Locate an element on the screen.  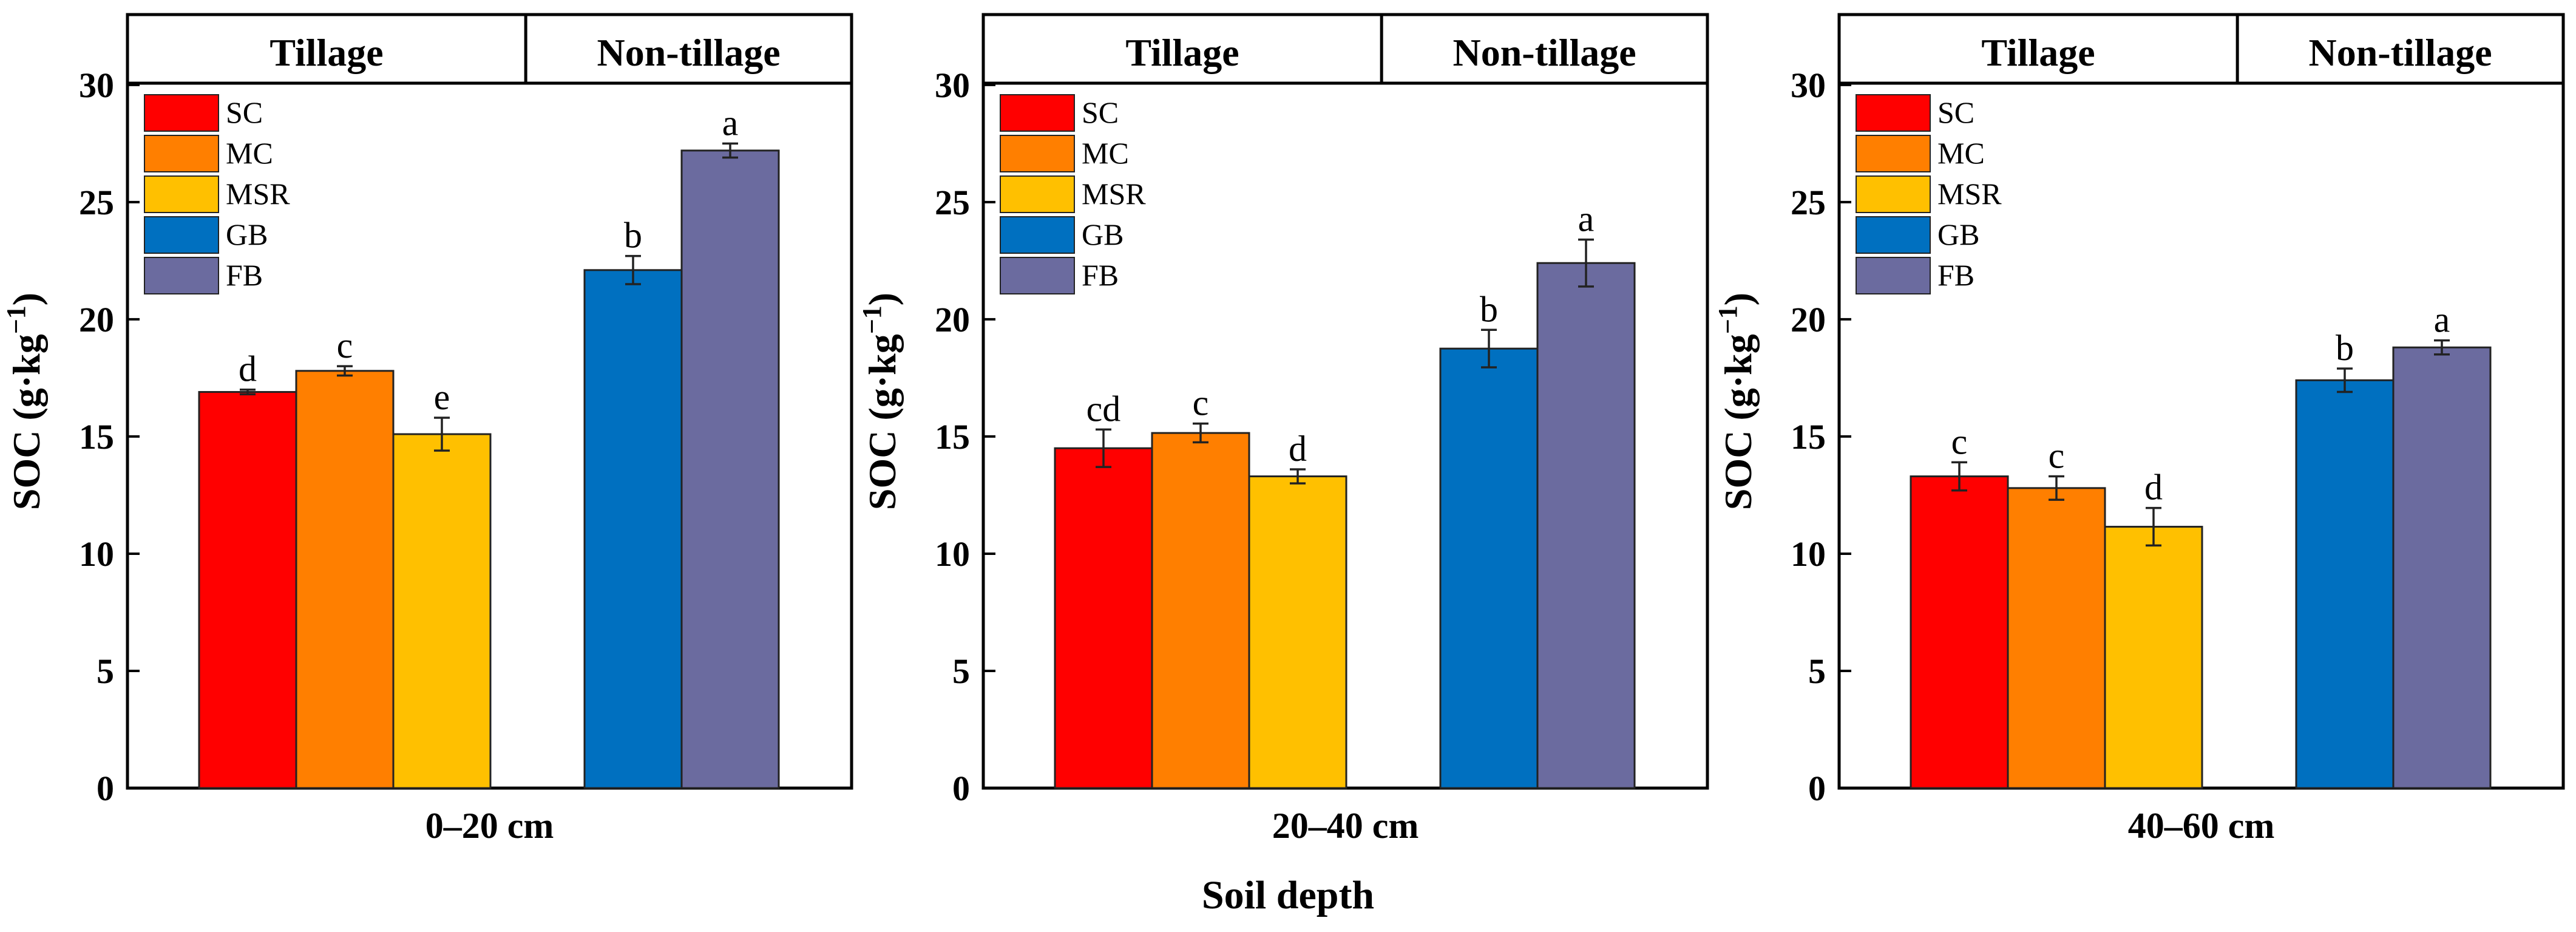
significance-letter-sc: c is located at coordinates (1960, 441).